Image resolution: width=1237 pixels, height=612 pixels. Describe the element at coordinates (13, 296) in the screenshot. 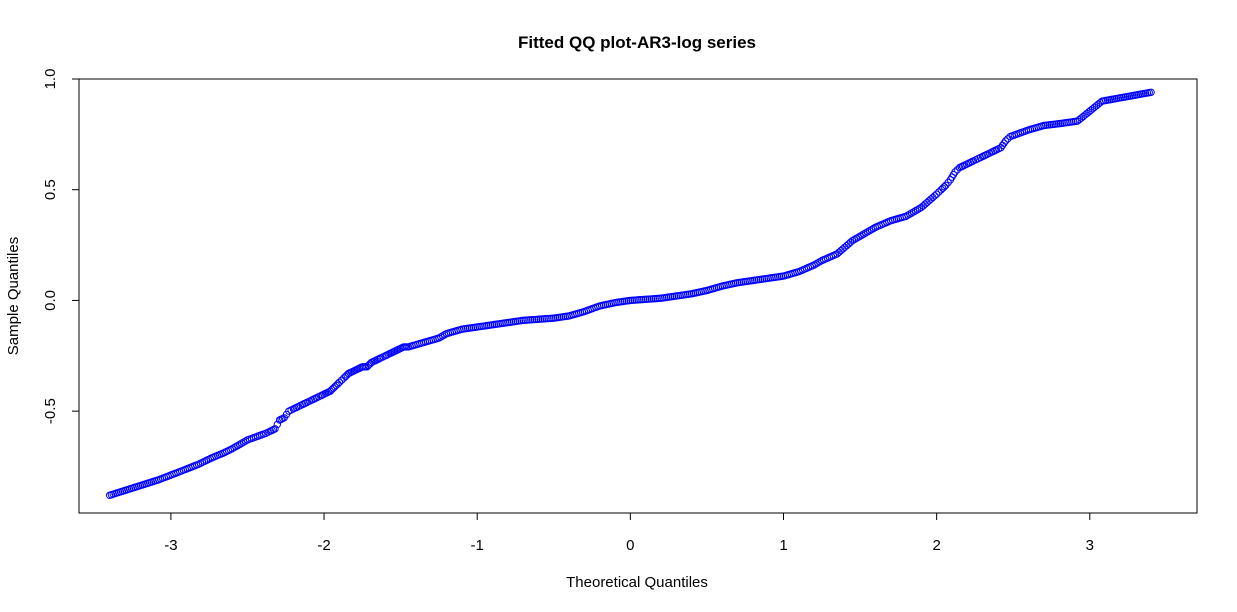

I see `y-axis-label: Sample Quantiles` at that location.